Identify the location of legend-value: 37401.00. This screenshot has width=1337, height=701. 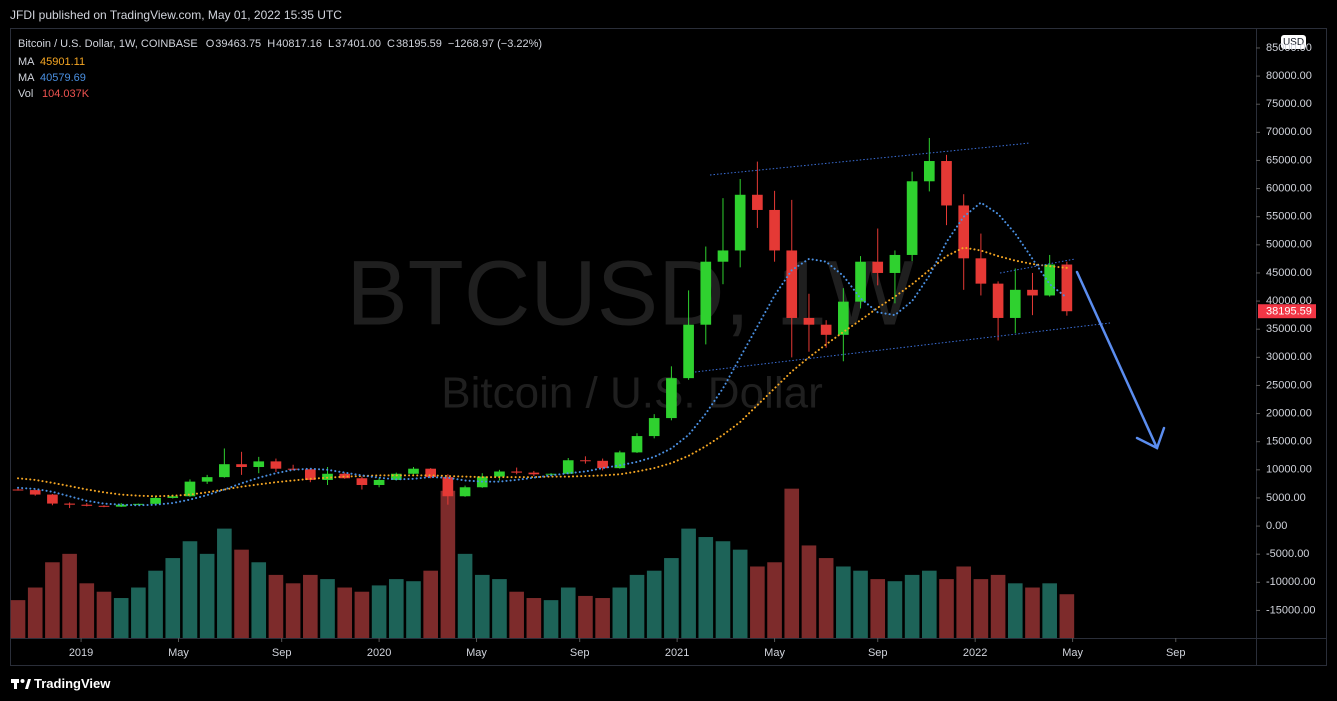
(358, 44).